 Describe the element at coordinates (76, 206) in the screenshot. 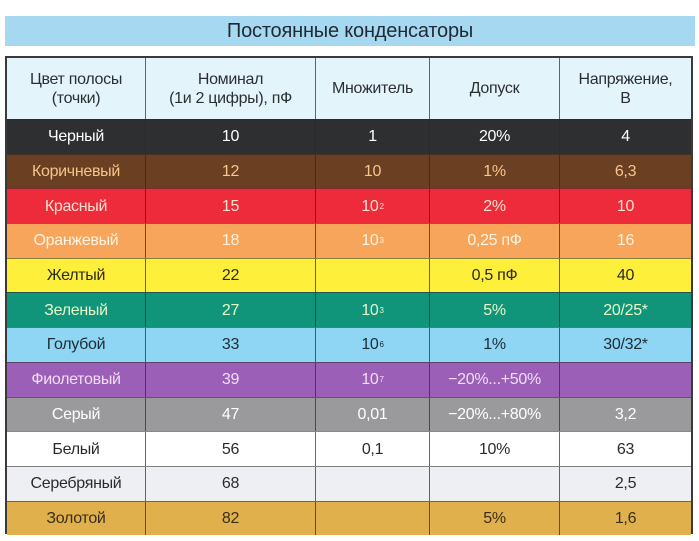

I see `cell-color: Красный` at that location.